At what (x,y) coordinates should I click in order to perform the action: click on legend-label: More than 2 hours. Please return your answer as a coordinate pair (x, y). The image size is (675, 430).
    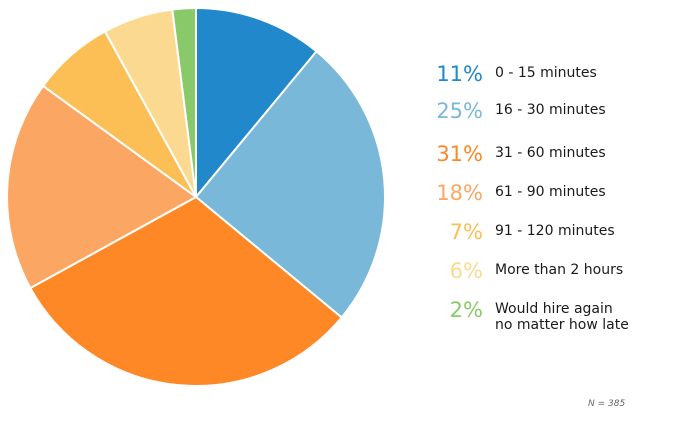
    Looking at the image, I should click on (559, 270).